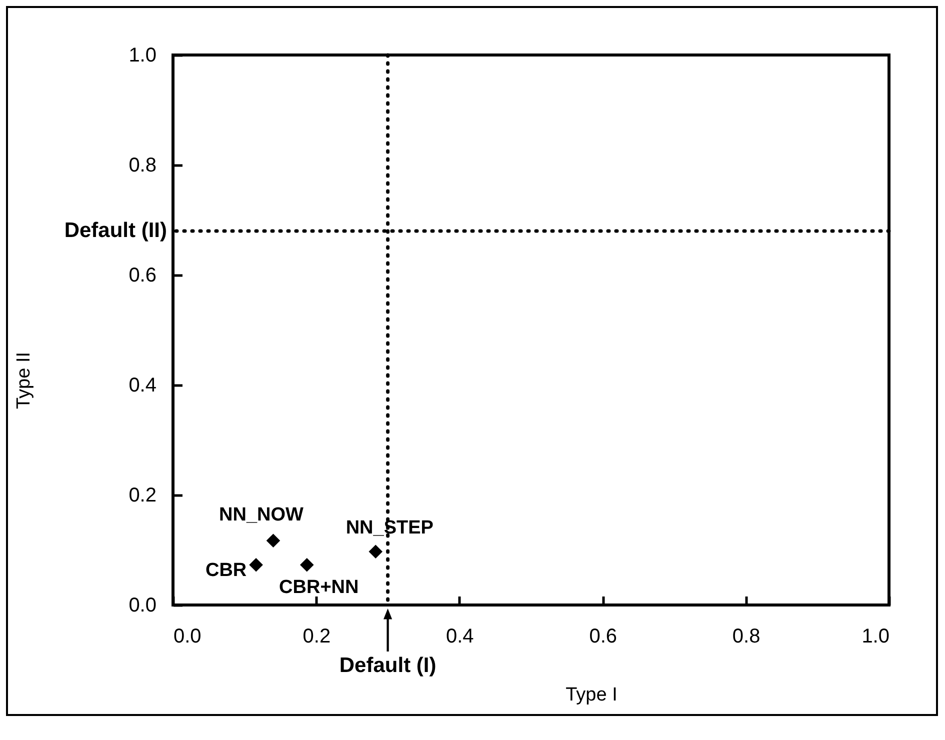 The width and height of the screenshot is (945, 740). Describe the element at coordinates (460, 637) in the screenshot. I see `x-tick-label: 0.4` at that location.